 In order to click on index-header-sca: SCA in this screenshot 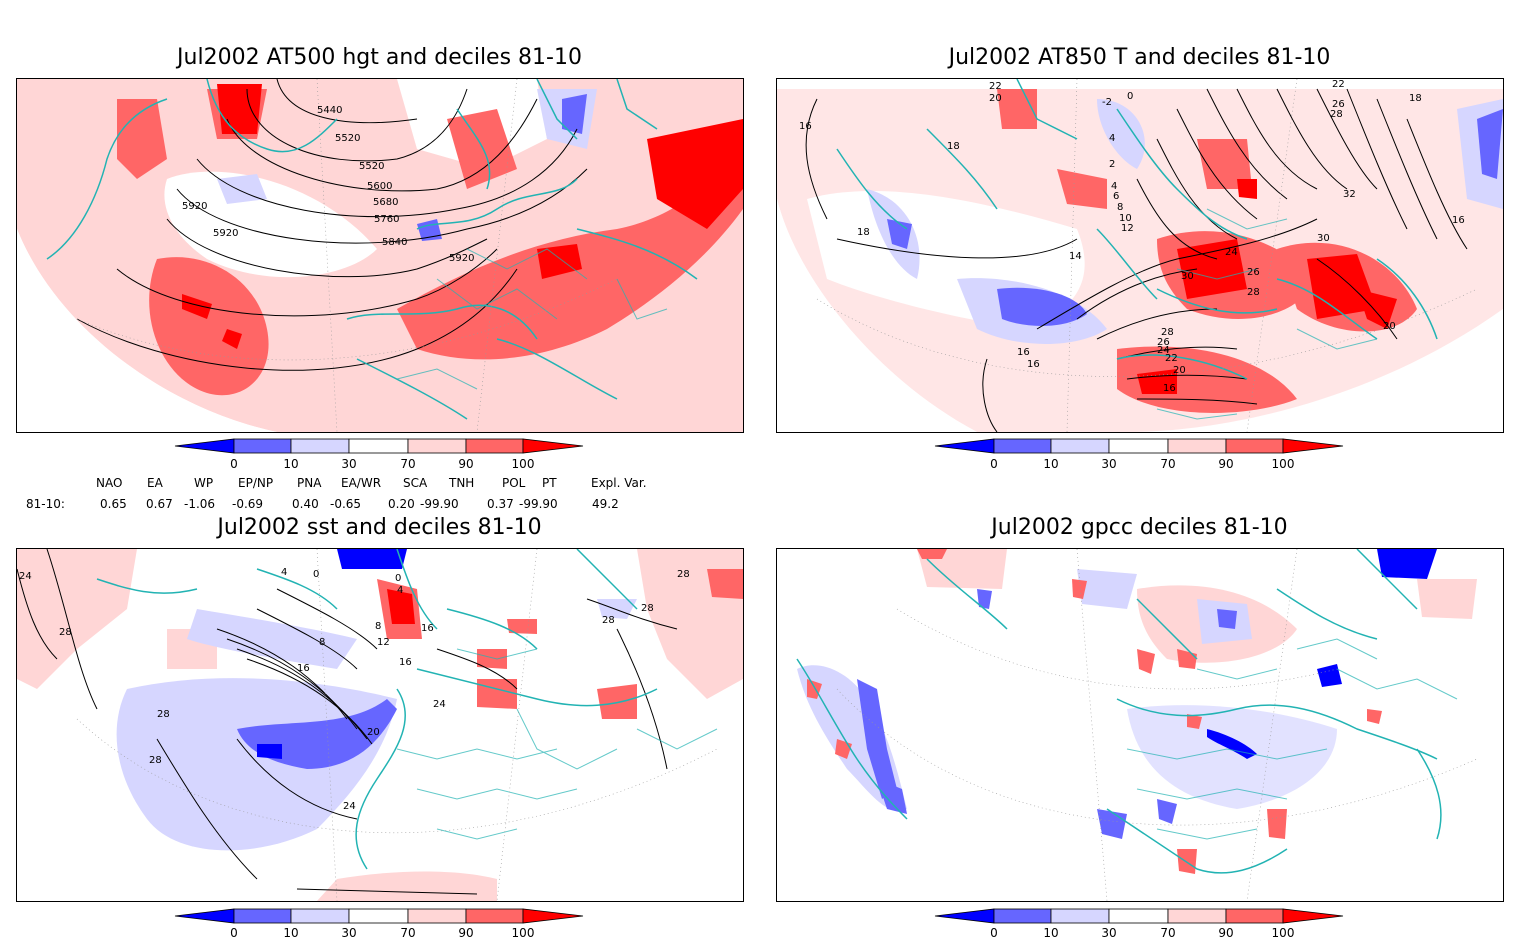, I will do `click(415, 483)`.